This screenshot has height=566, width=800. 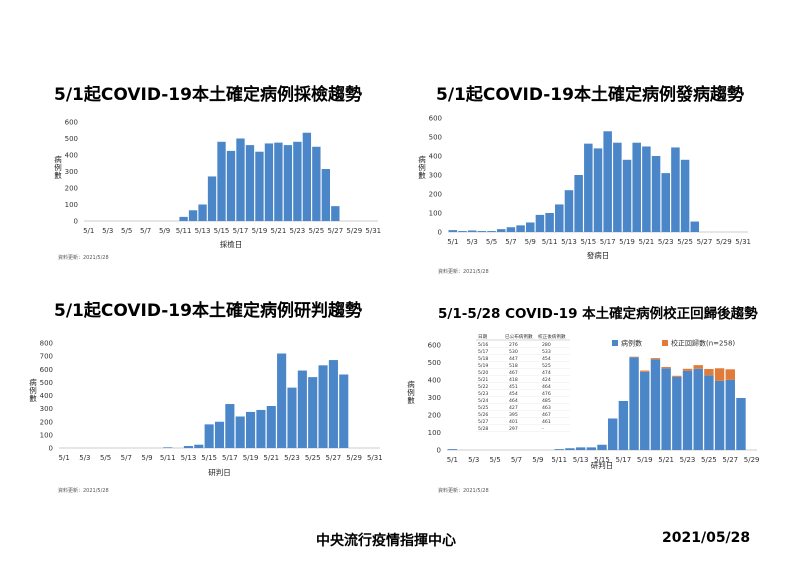 What do you see at coordinates (483, 408) in the screenshot?
I see `table-cell: 5/25` at bounding box center [483, 408].